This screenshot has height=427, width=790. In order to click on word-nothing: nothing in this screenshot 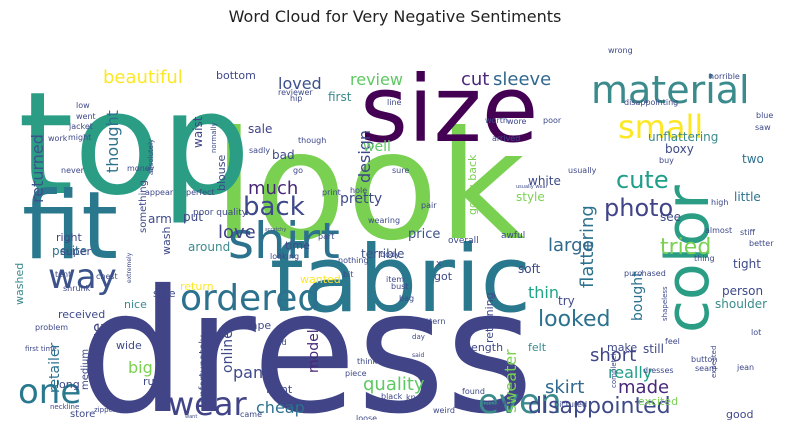, I will do `click(353, 260)`.